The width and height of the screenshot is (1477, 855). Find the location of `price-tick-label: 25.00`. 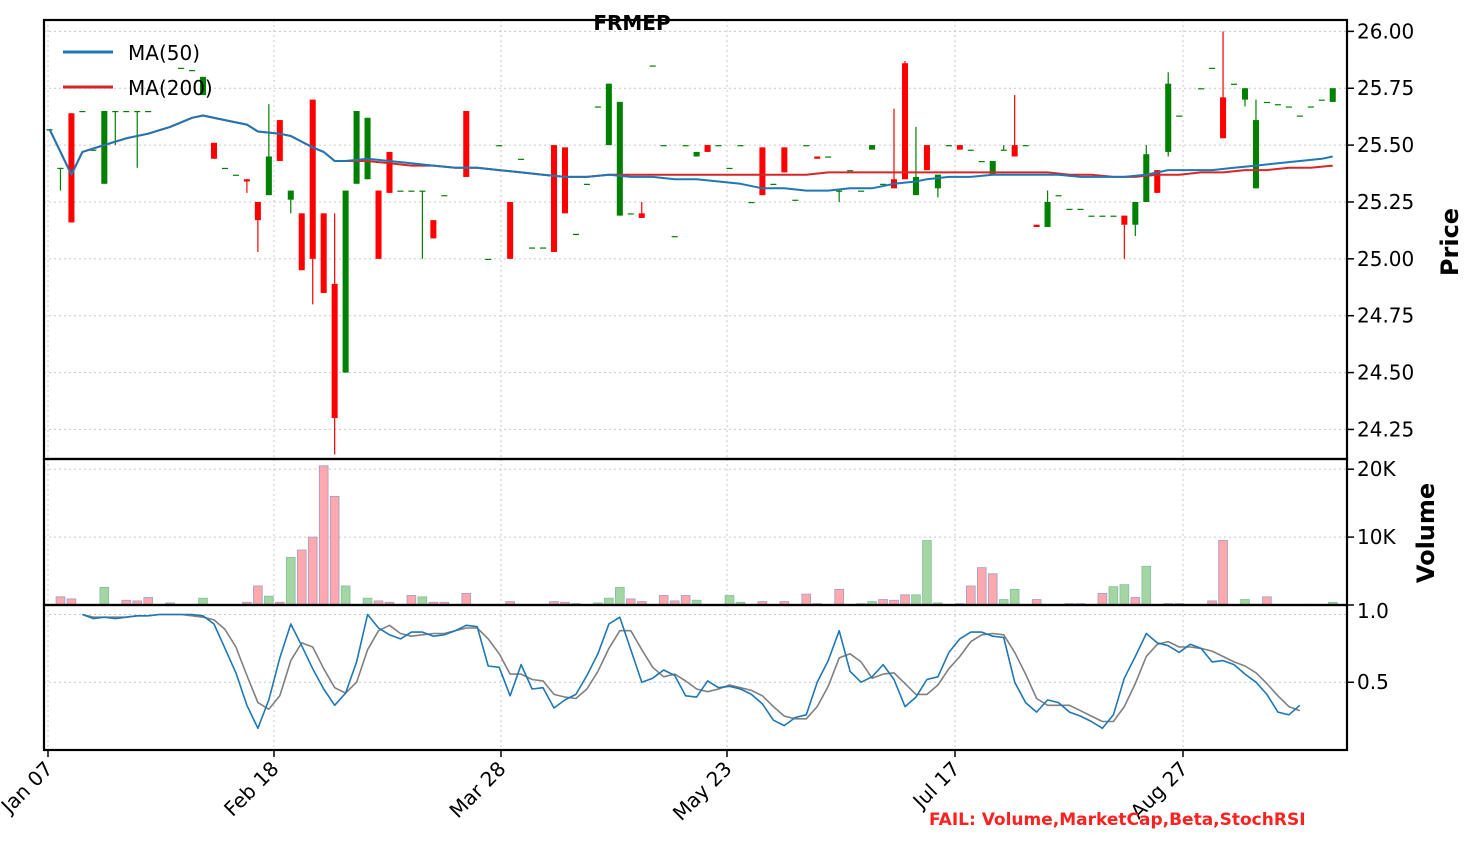

price-tick-label: 25.00 is located at coordinates (1385, 259).